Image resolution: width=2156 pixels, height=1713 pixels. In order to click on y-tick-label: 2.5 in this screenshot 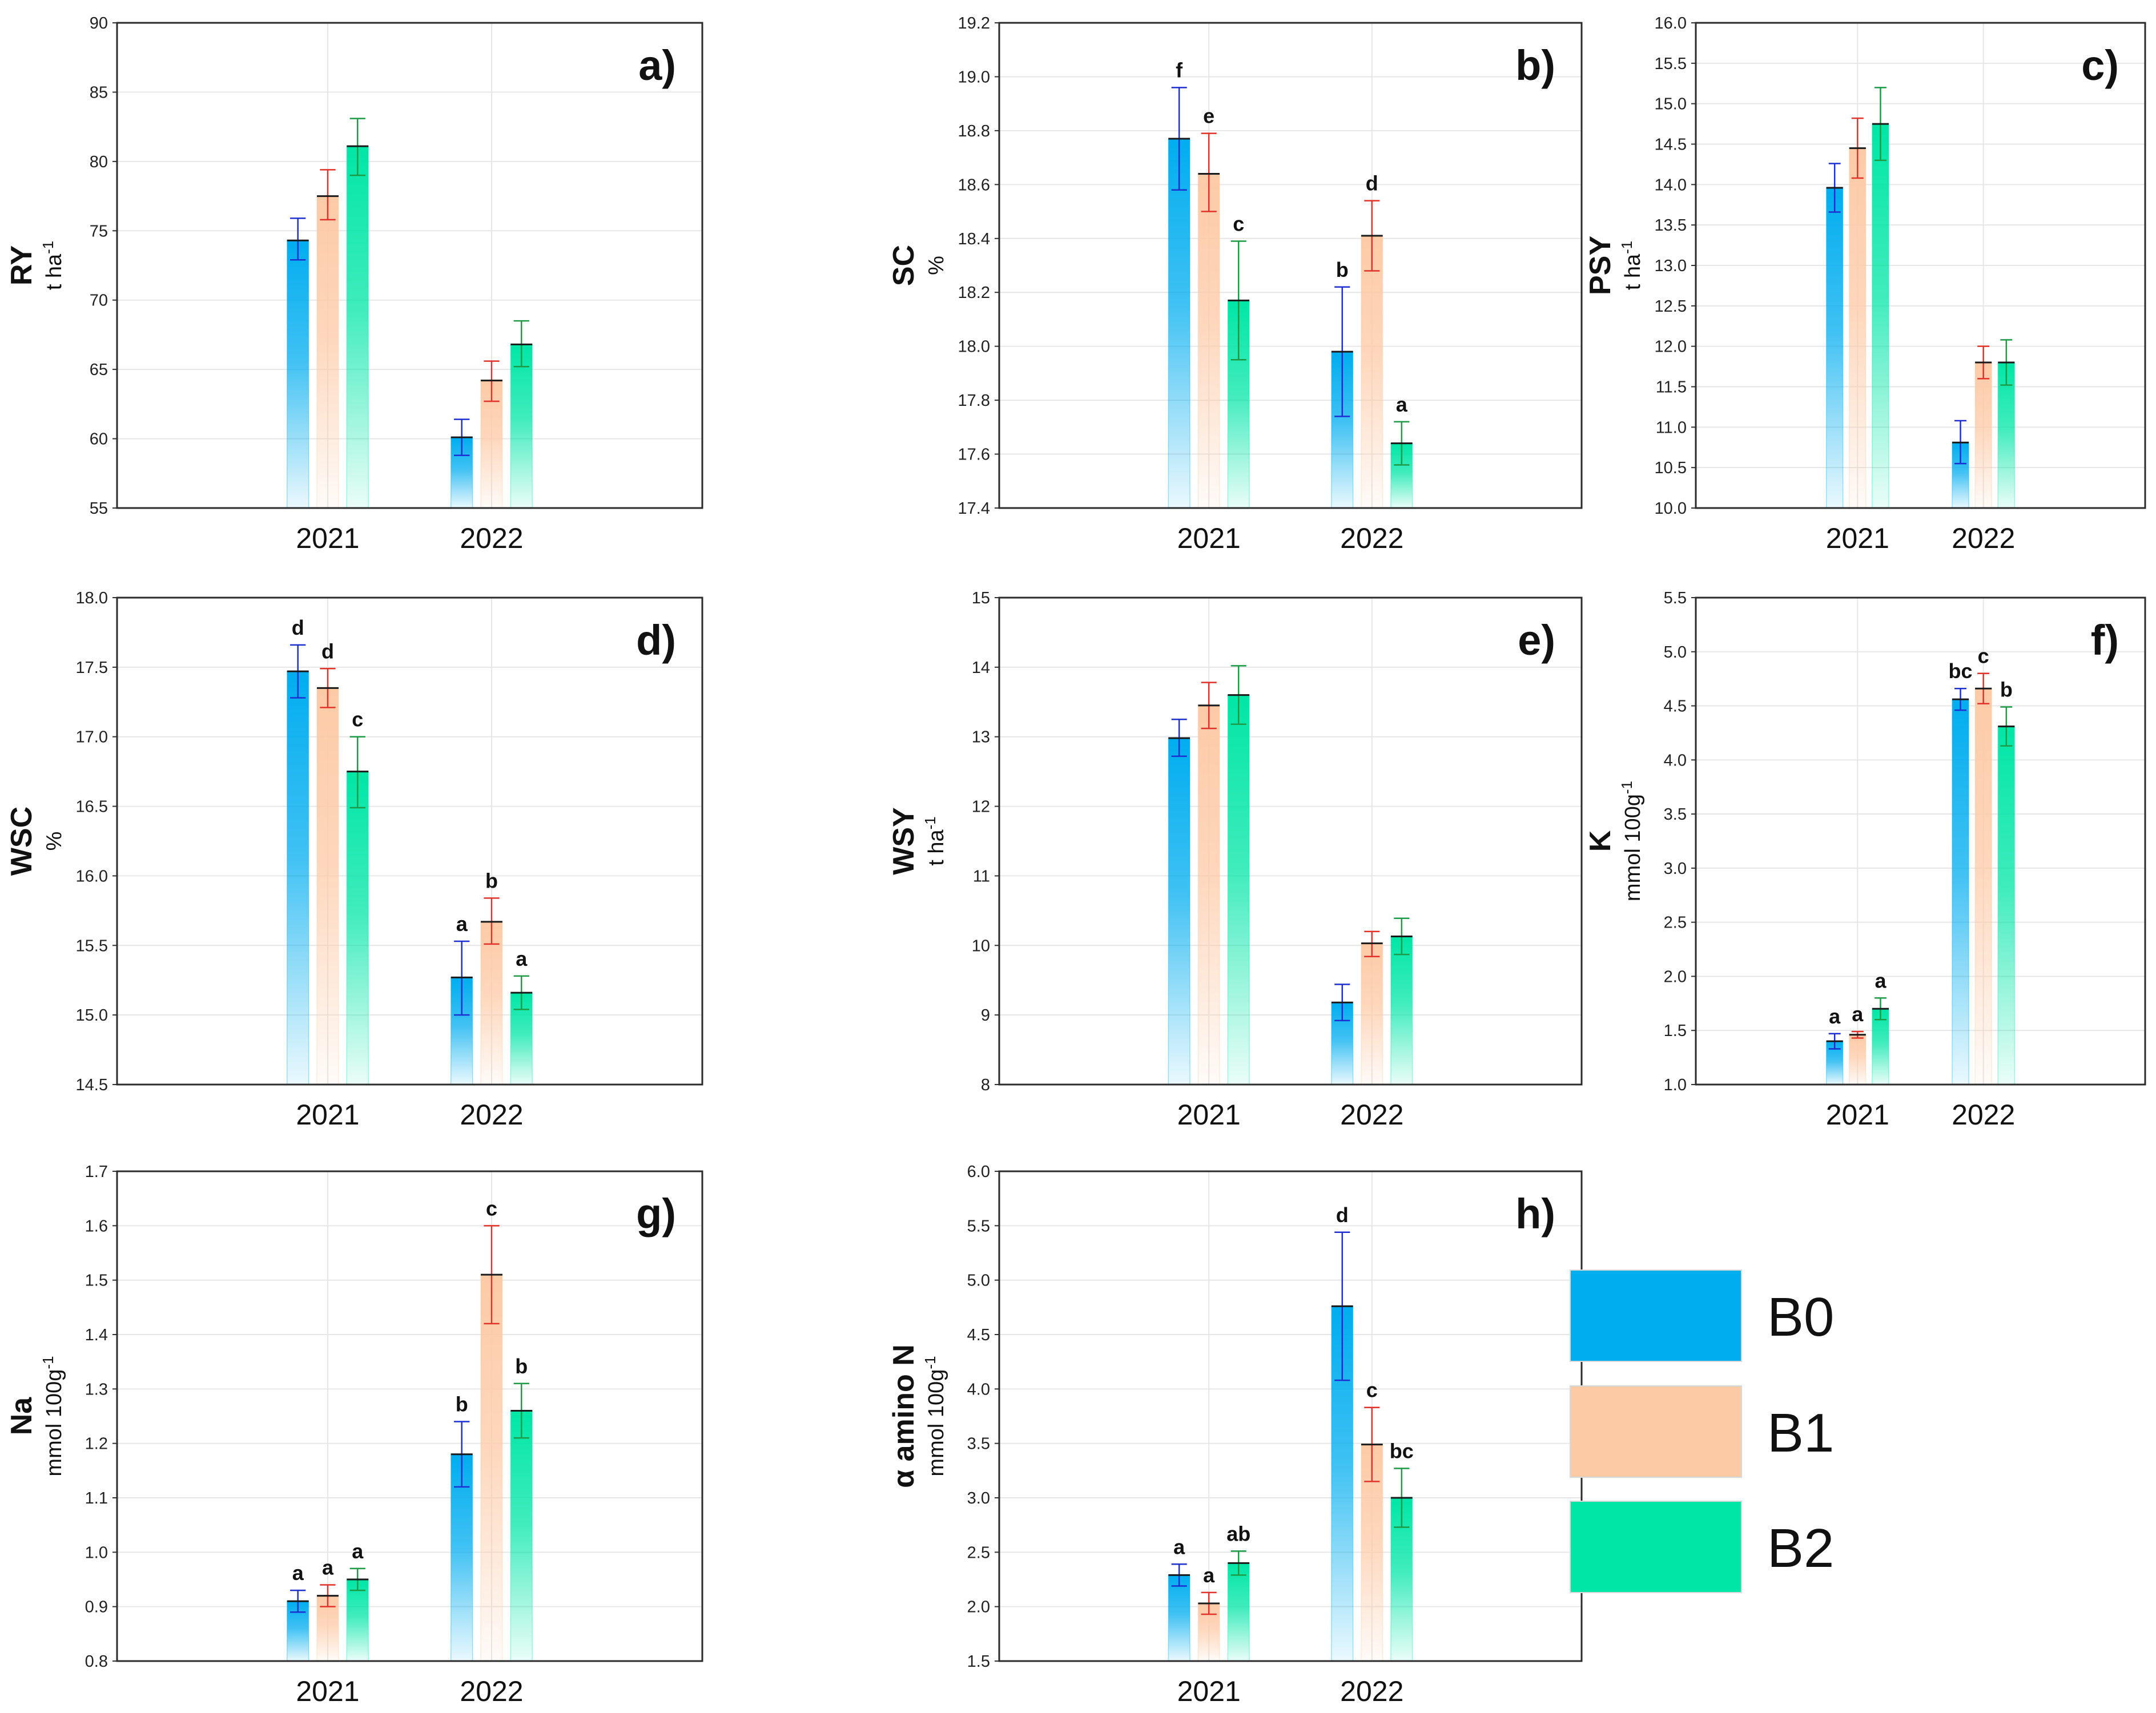, I will do `click(1676, 923)`.